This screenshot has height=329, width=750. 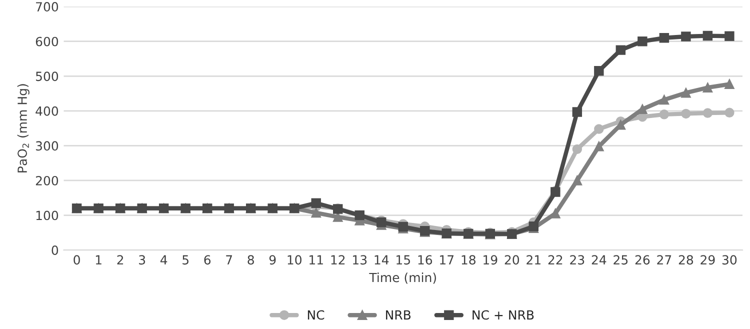 I want to click on y-tick-label: 400, so click(x=47, y=111).